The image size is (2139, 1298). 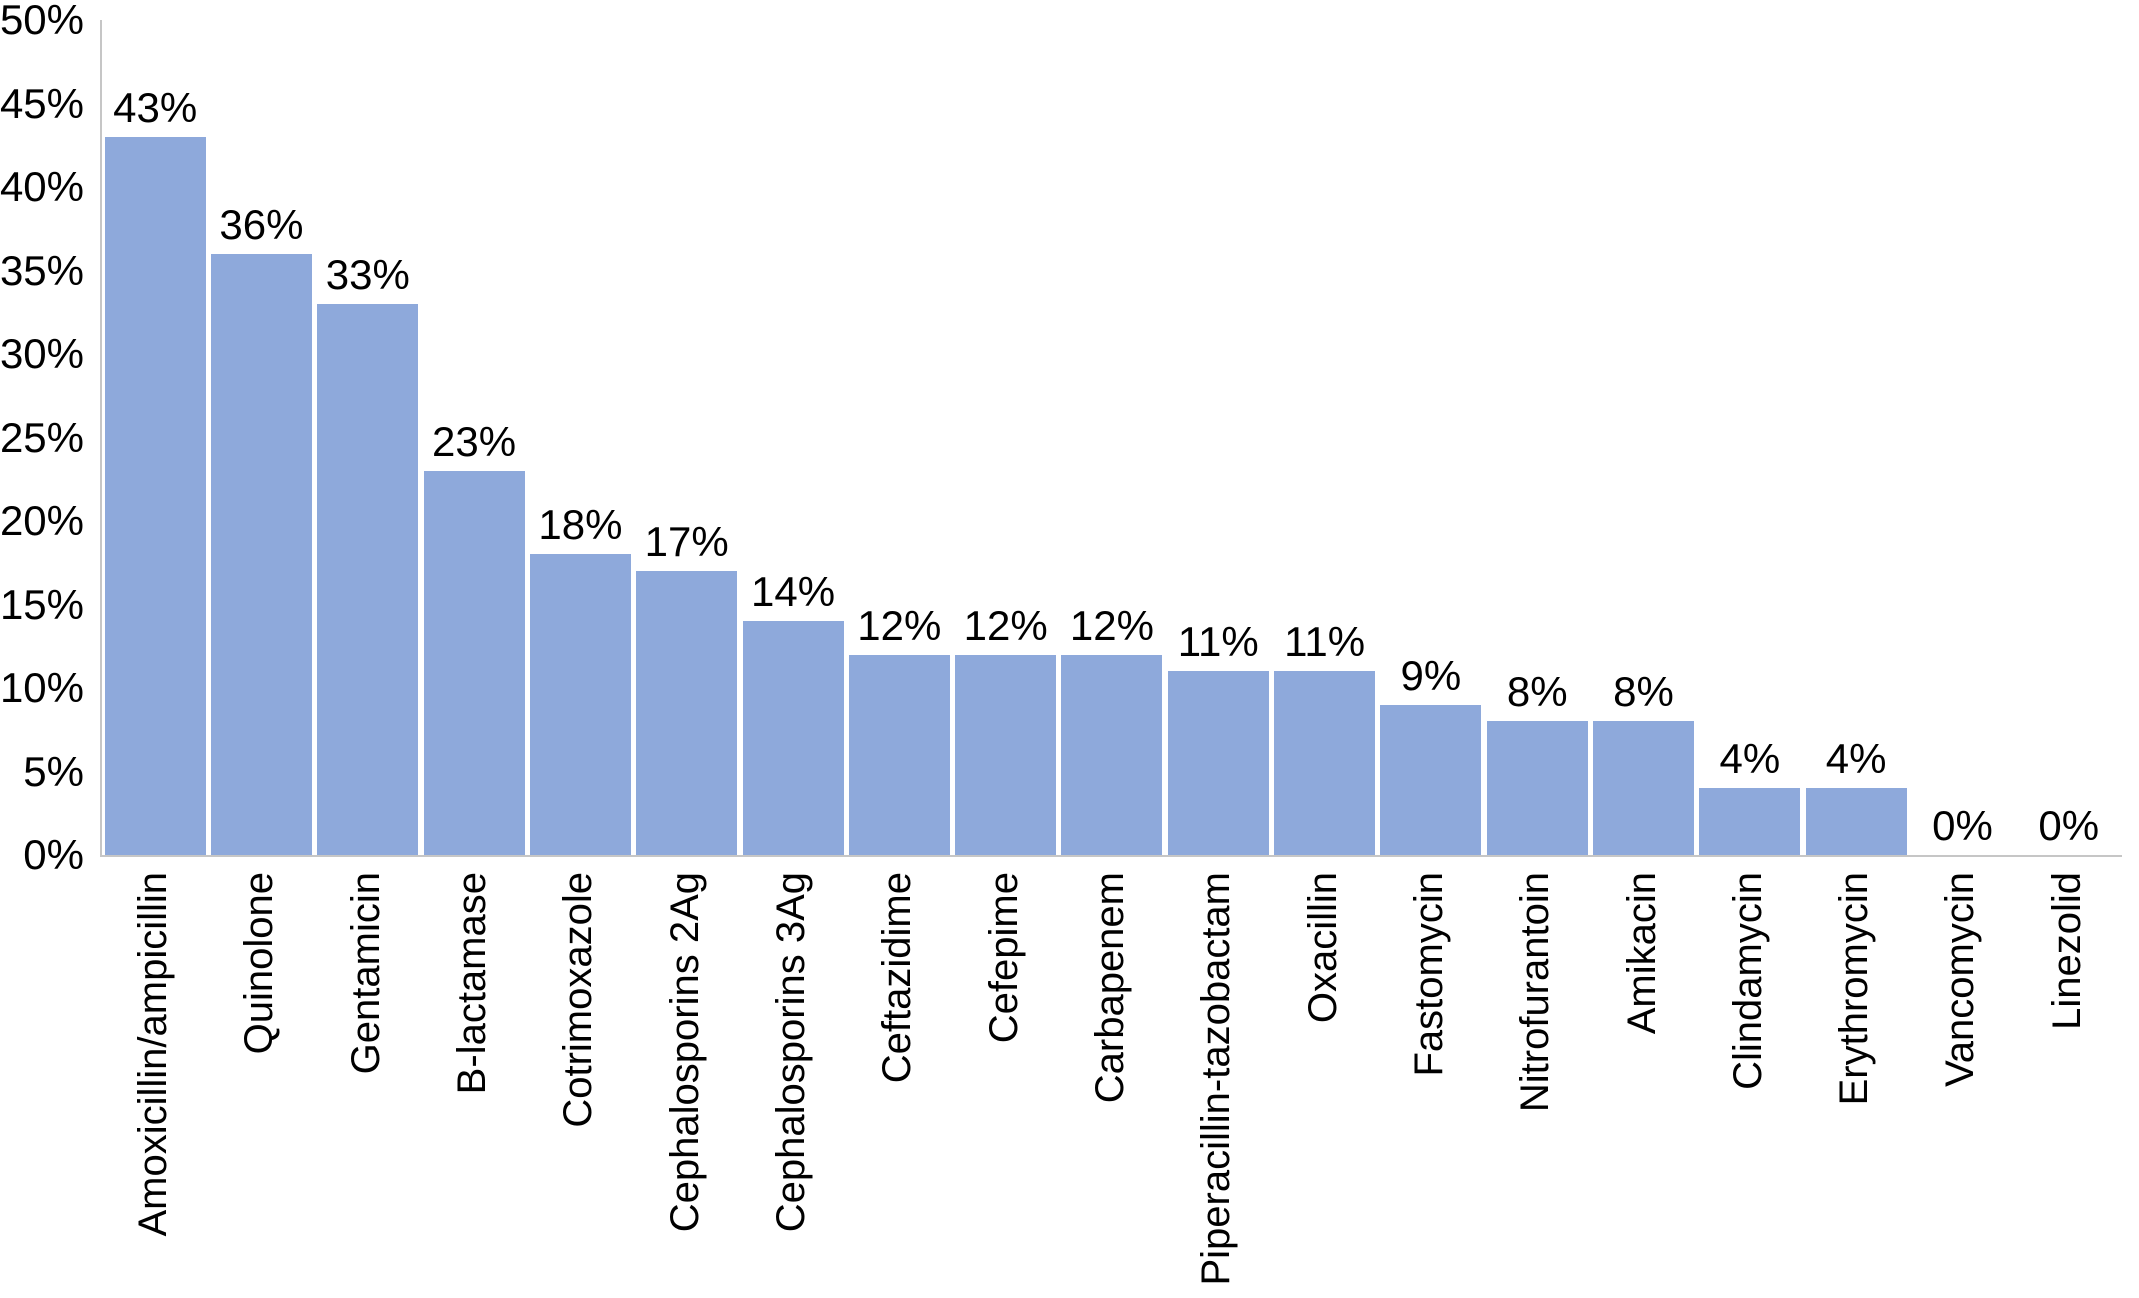 What do you see at coordinates (1854, 989) in the screenshot?
I see `x-tick-label: Erythromycin` at bounding box center [1854, 989].